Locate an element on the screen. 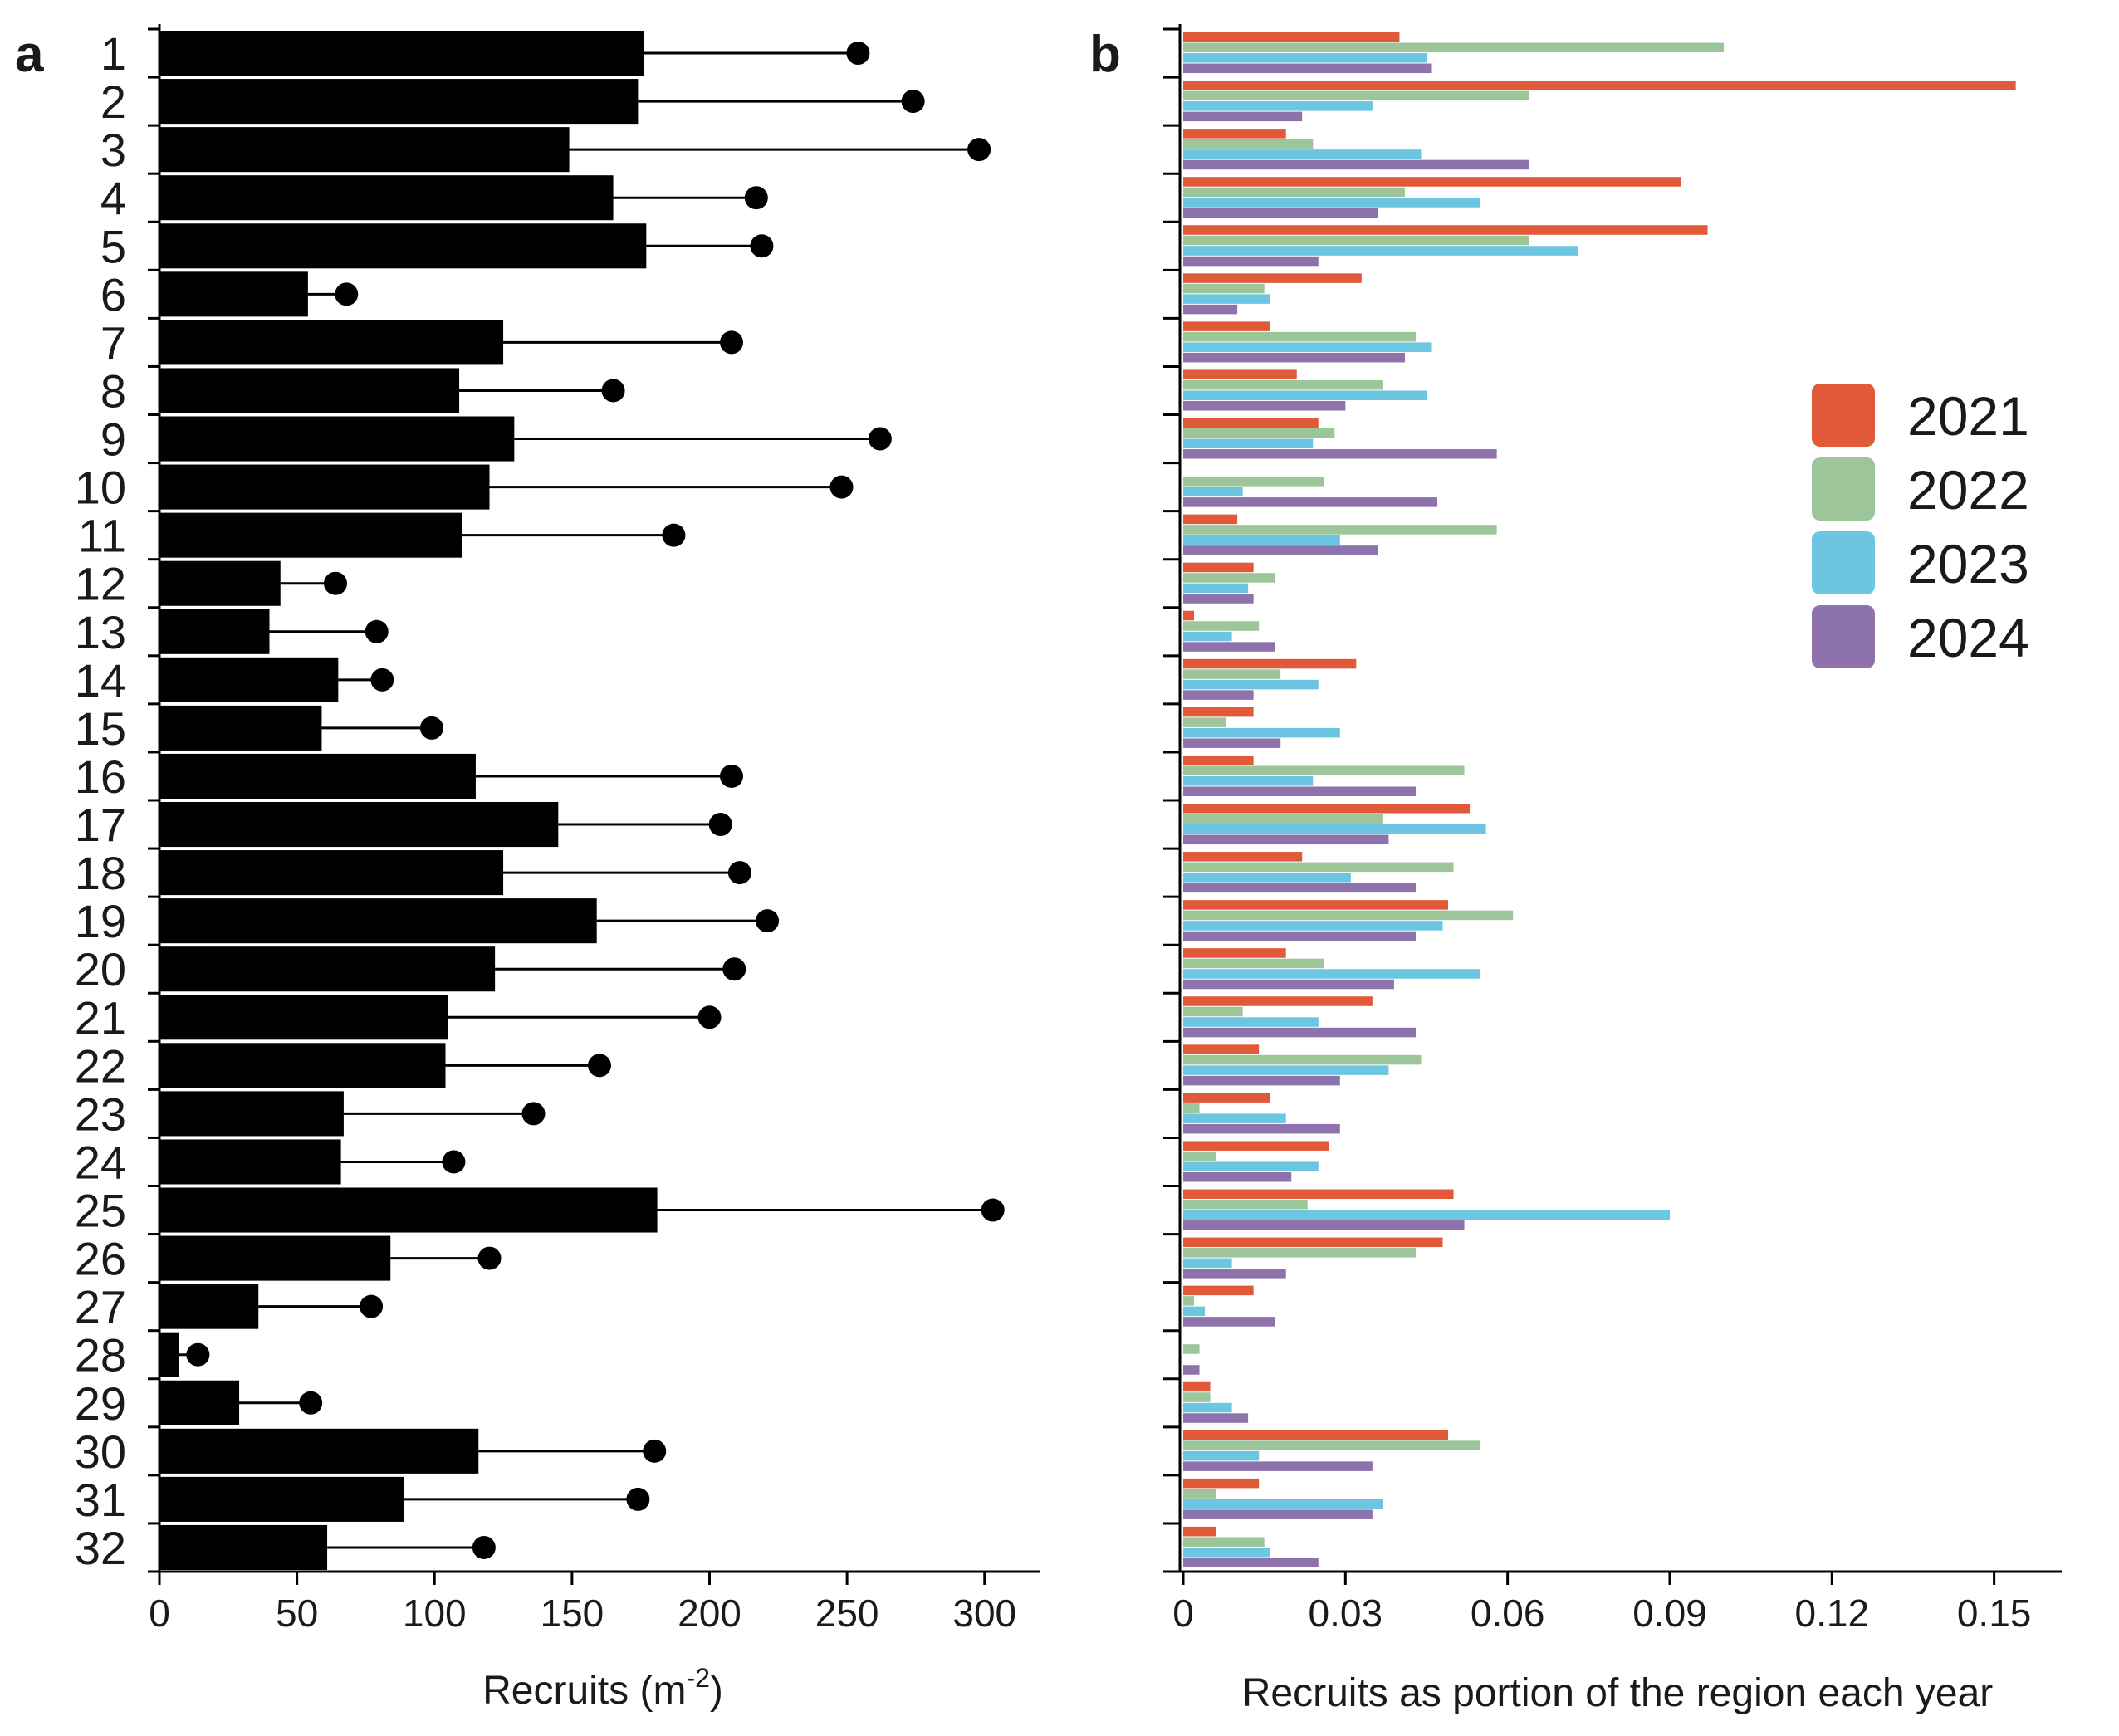  panel-b-x-tick-label-0.03: 0.03 is located at coordinates (1346, 1613).